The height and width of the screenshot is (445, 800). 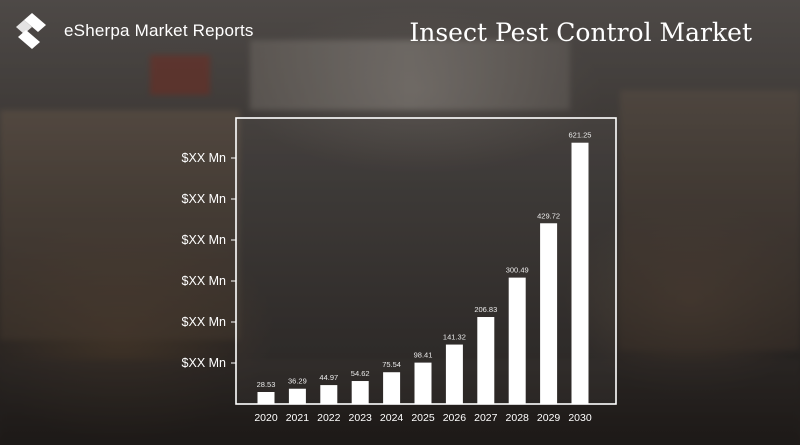 What do you see at coordinates (710, 220) in the screenshot?
I see `blurred-shelf-right` at bounding box center [710, 220].